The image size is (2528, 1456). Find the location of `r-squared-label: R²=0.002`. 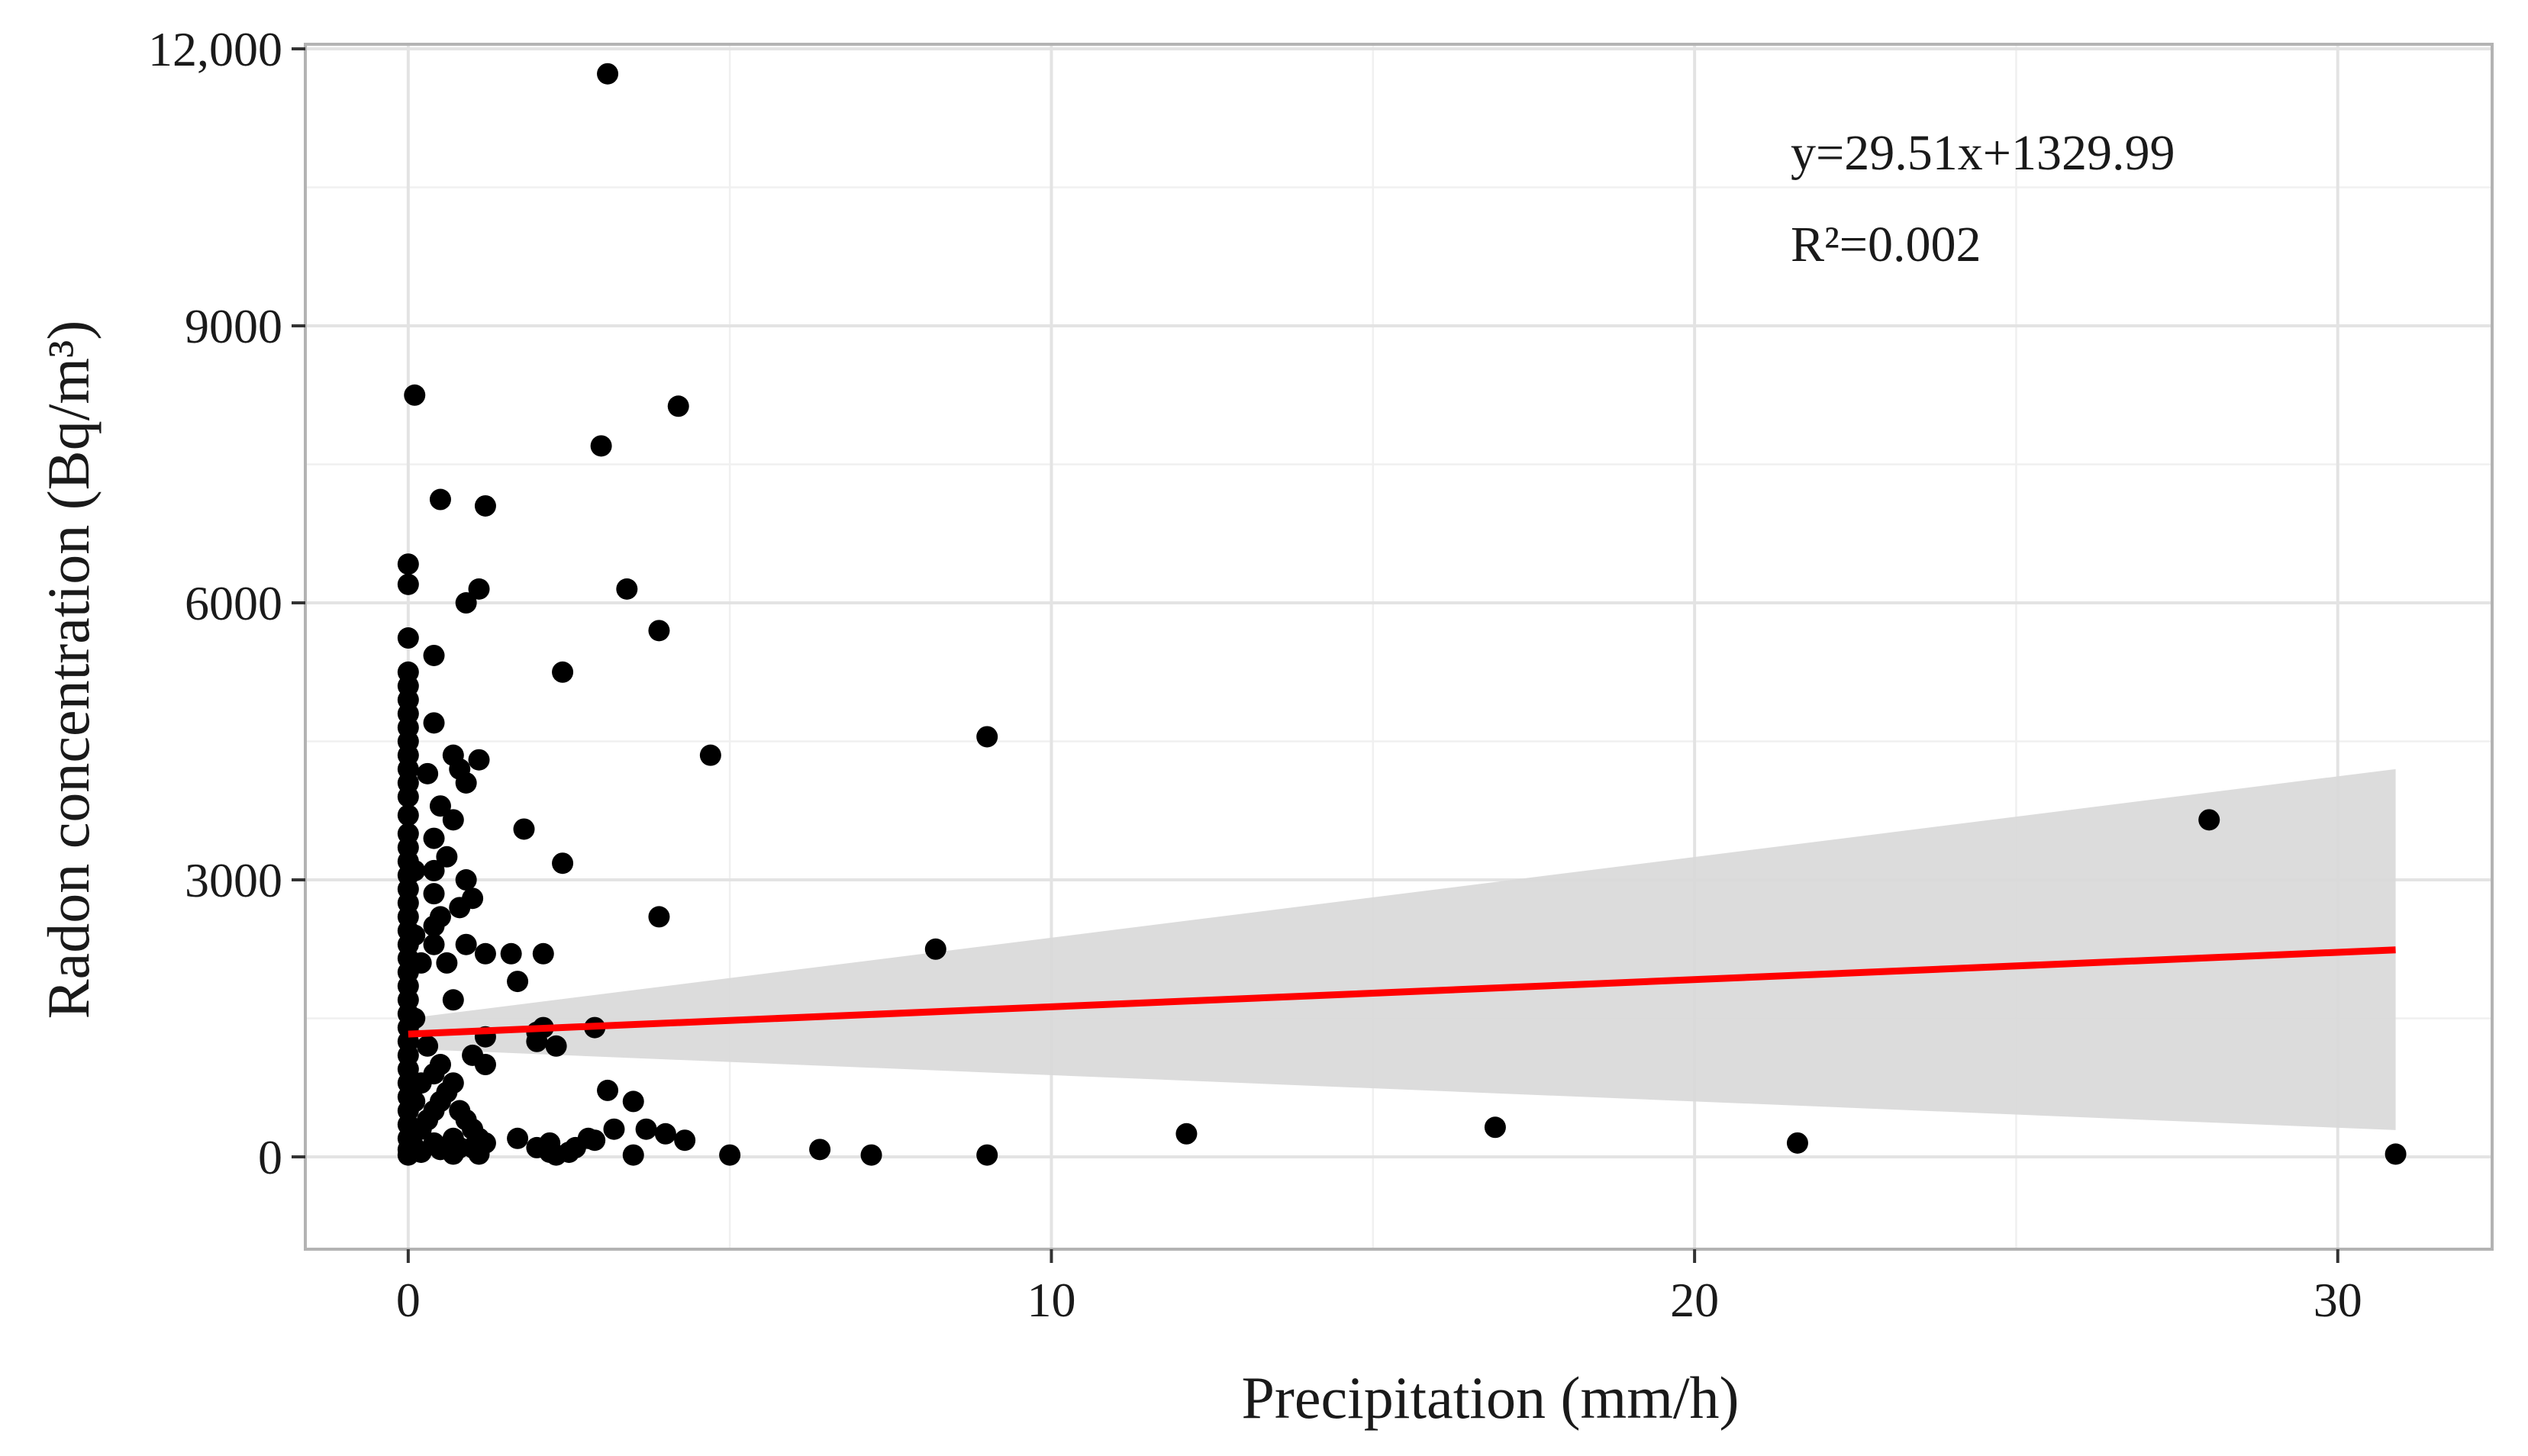

r-squared-label: R²=0.002 is located at coordinates (1886, 244).